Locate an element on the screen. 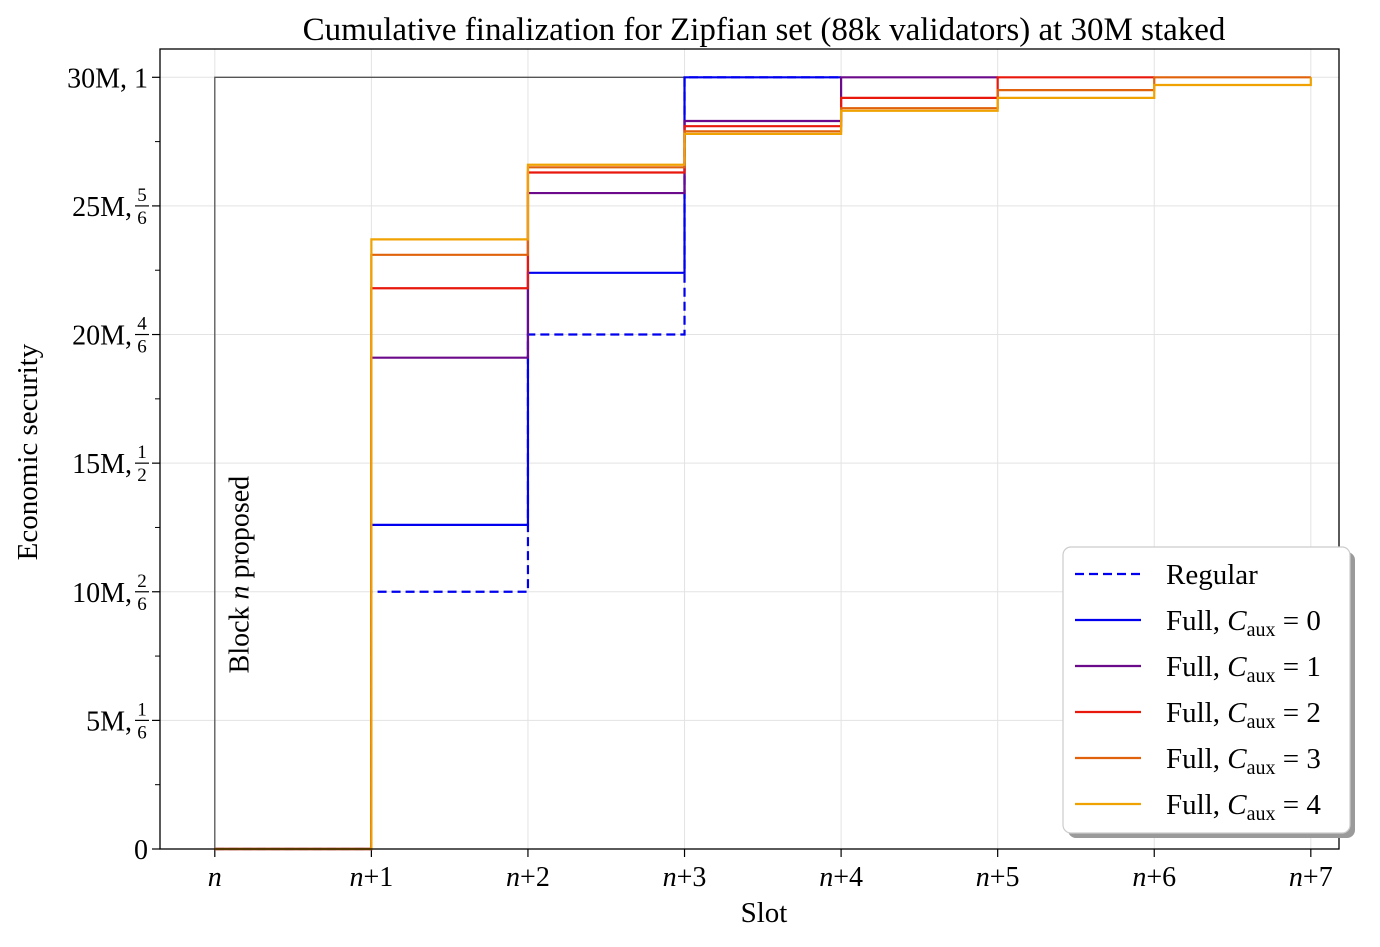 Image resolution: width=1380 pixels, height=947 pixels. y-tick-frac-num-3: 1 is located at coordinates (142, 452).